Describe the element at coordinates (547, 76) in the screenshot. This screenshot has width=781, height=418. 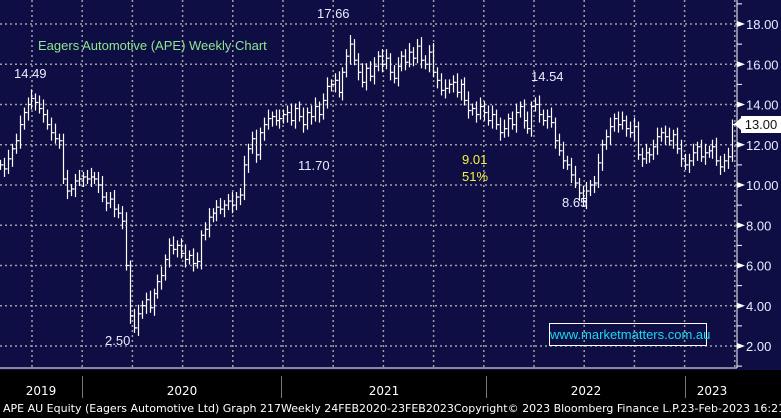
I see `annotation-high-2022: 14.54` at that location.